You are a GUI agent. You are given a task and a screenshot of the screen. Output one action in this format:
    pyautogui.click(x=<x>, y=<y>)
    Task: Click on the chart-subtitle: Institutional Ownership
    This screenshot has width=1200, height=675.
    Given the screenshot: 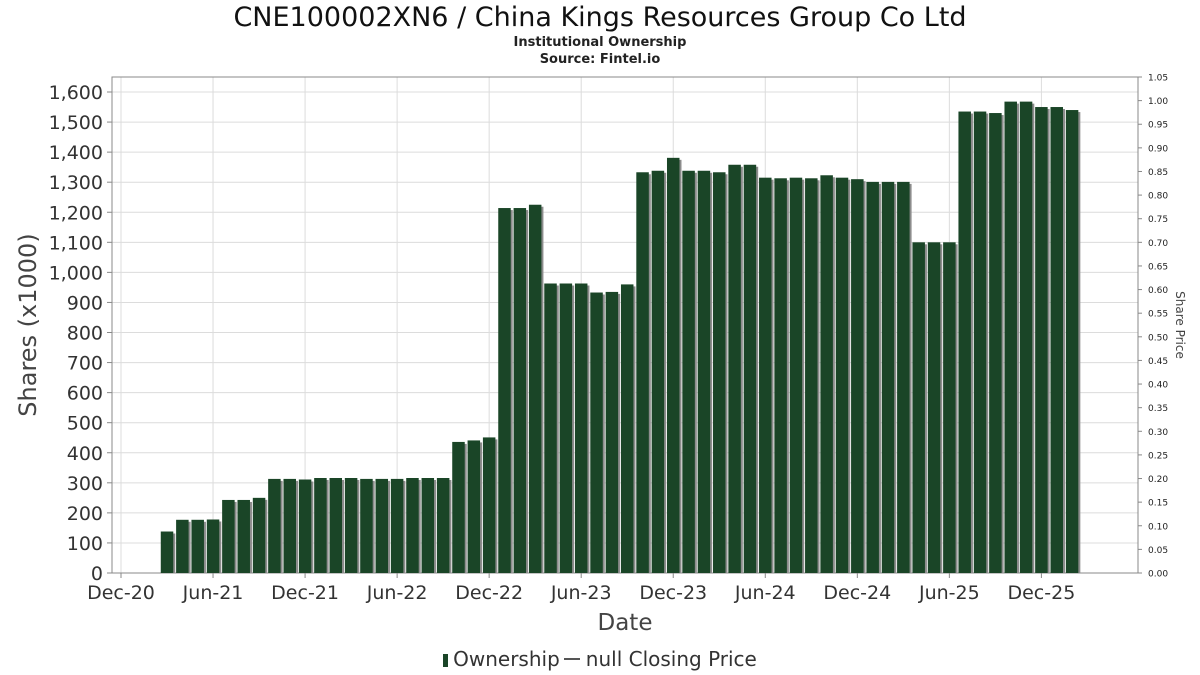 What is the action you would take?
    pyautogui.click(x=600, y=42)
    